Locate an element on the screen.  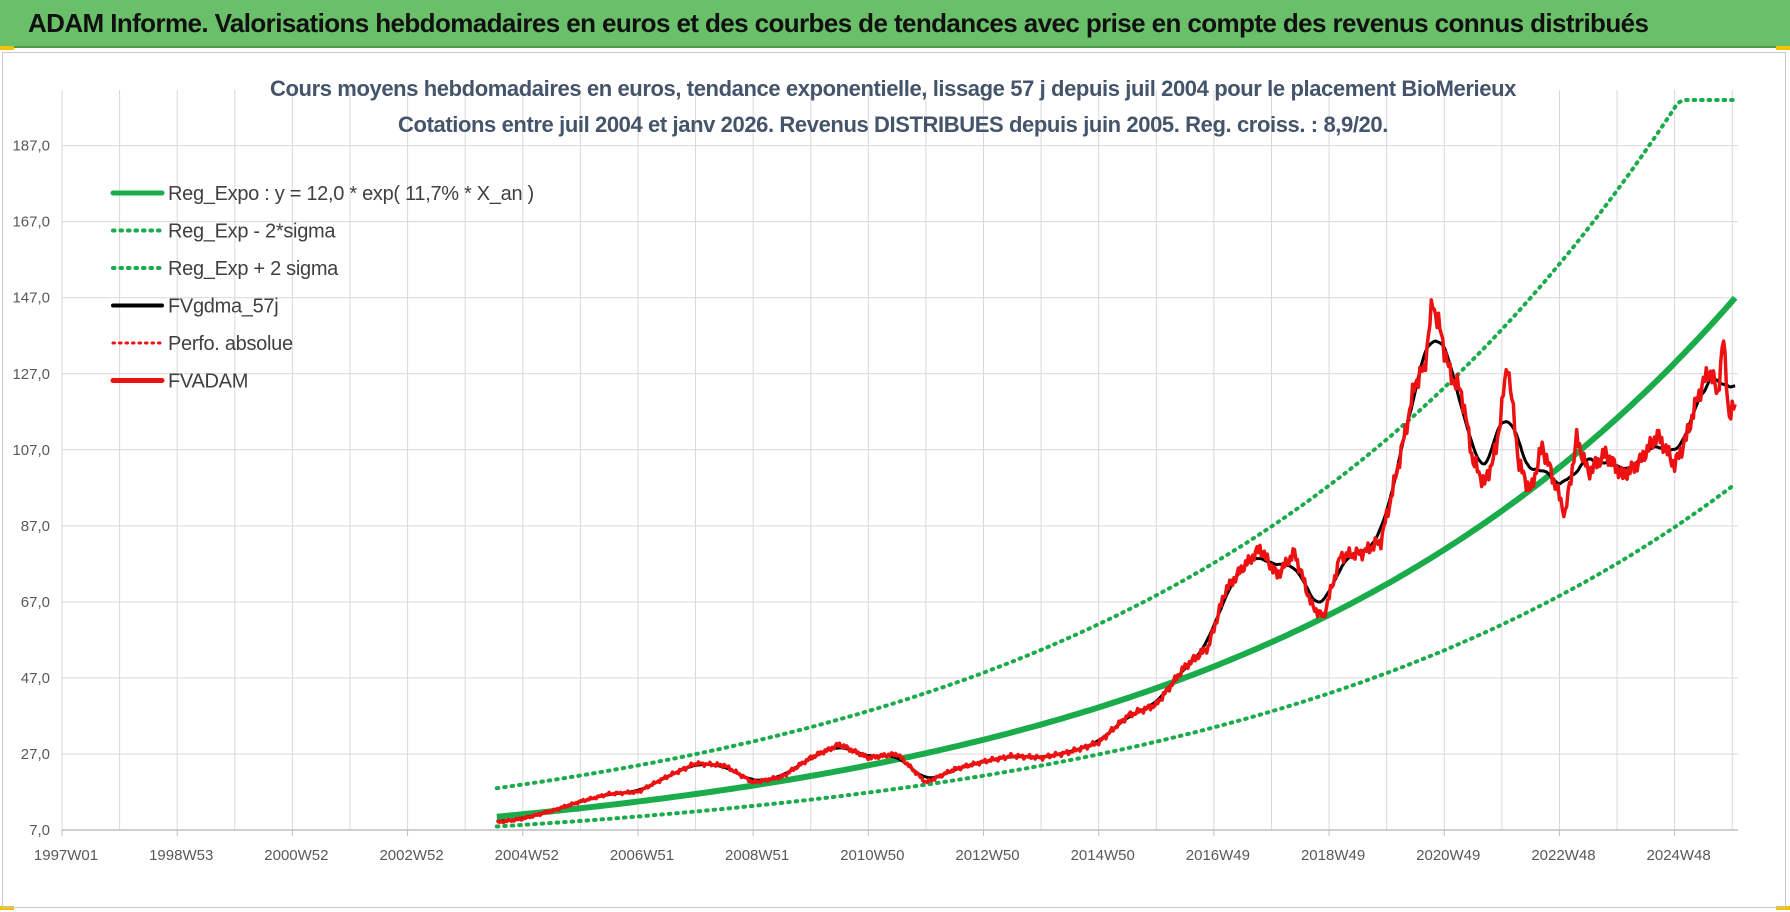
x-tick-label: 2022W48 is located at coordinates (1563, 855).